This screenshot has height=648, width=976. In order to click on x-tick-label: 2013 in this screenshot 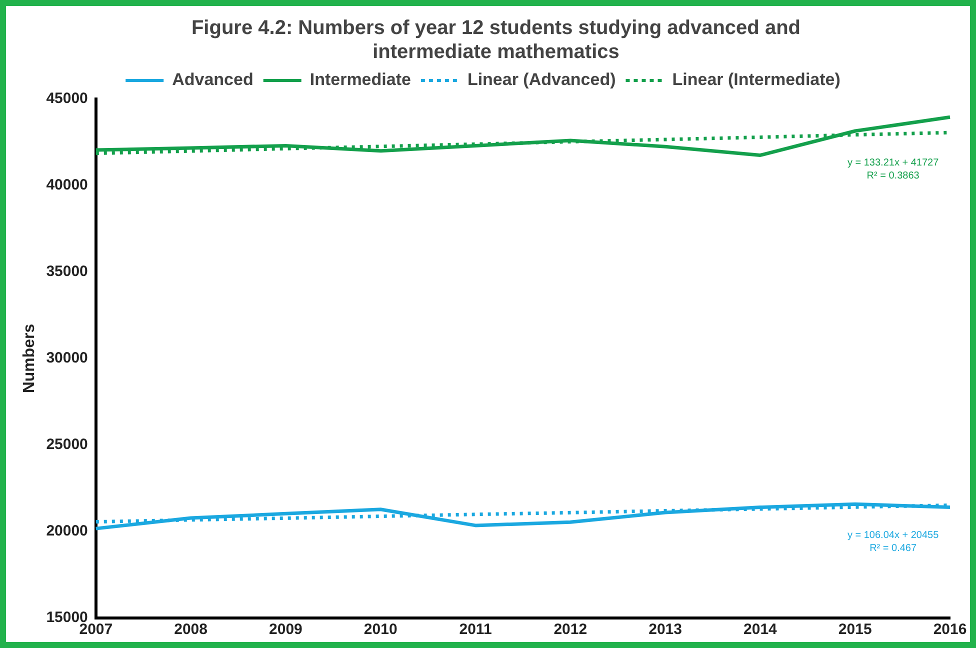, I will do `click(665, 629)`.